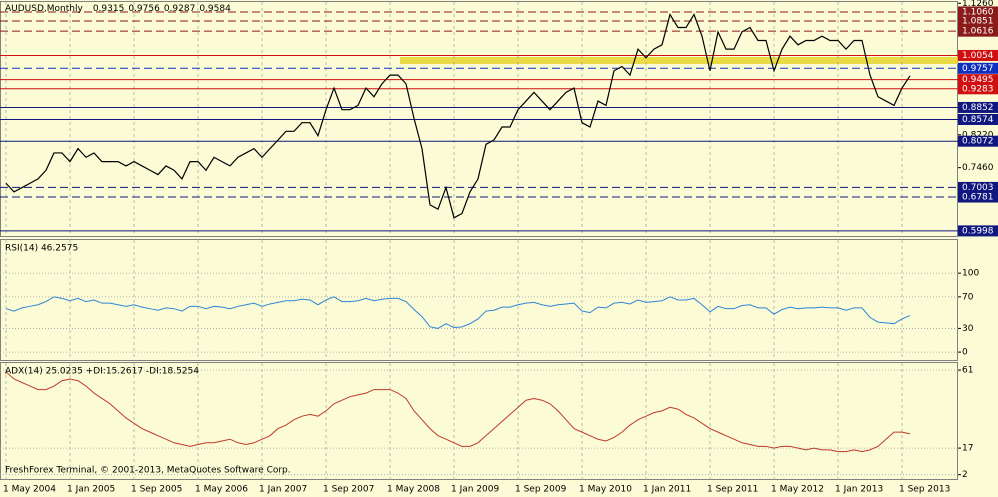  I want to click on x-tick-label: 1 Sep 2013, so click(924, 490).